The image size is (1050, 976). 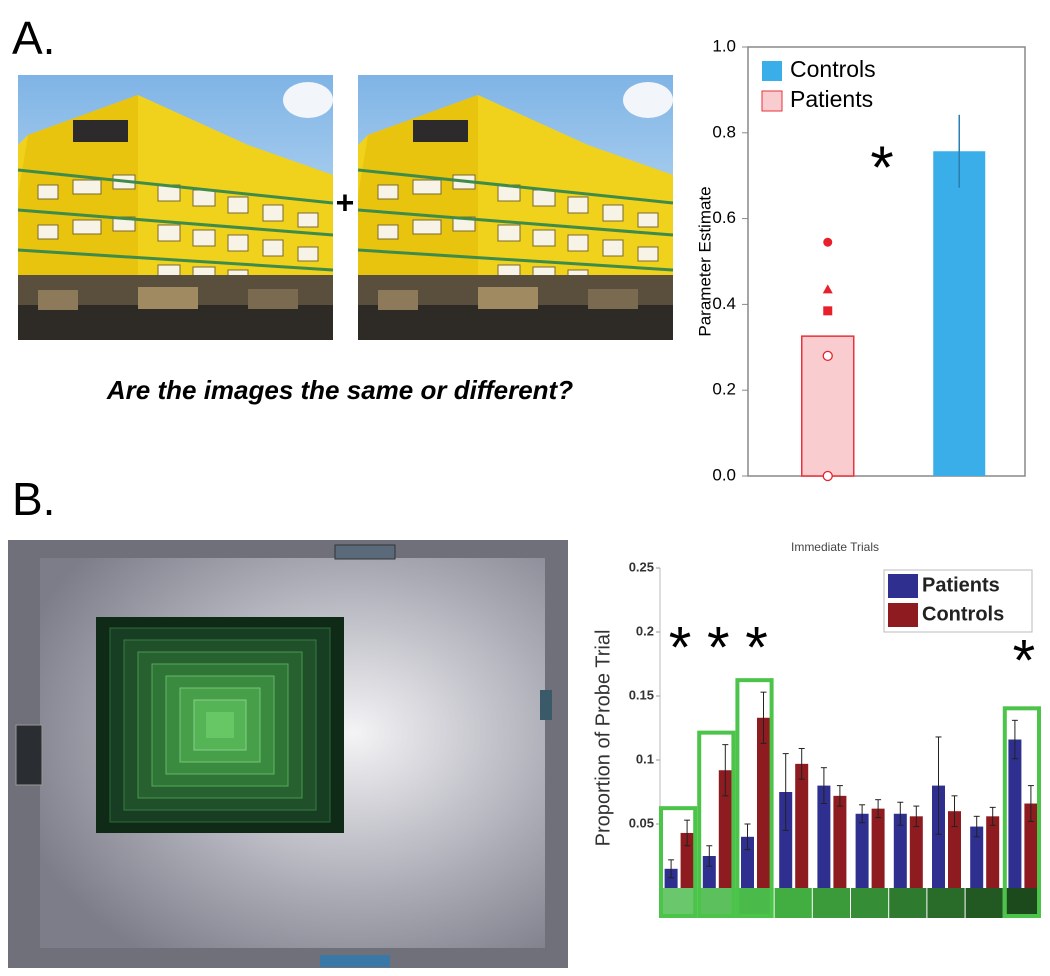 What do you see at coordinates (835, 547) in the screenshot?
I see `chart-title: Immediate Trials` at bounding box center [835, 547].